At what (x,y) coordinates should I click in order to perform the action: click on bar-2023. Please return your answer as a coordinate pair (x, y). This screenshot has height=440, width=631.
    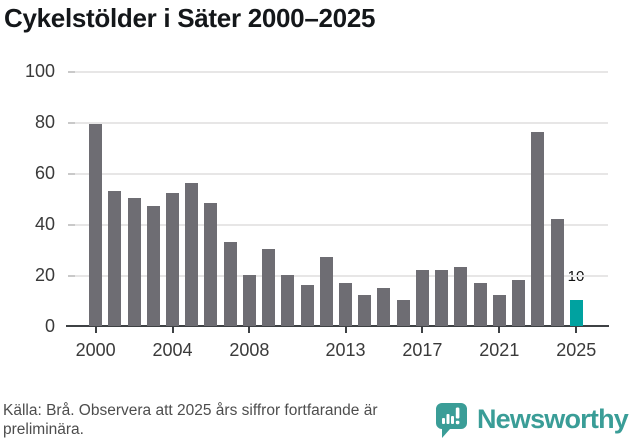
    Looking at the image, I should click on (538, 229).